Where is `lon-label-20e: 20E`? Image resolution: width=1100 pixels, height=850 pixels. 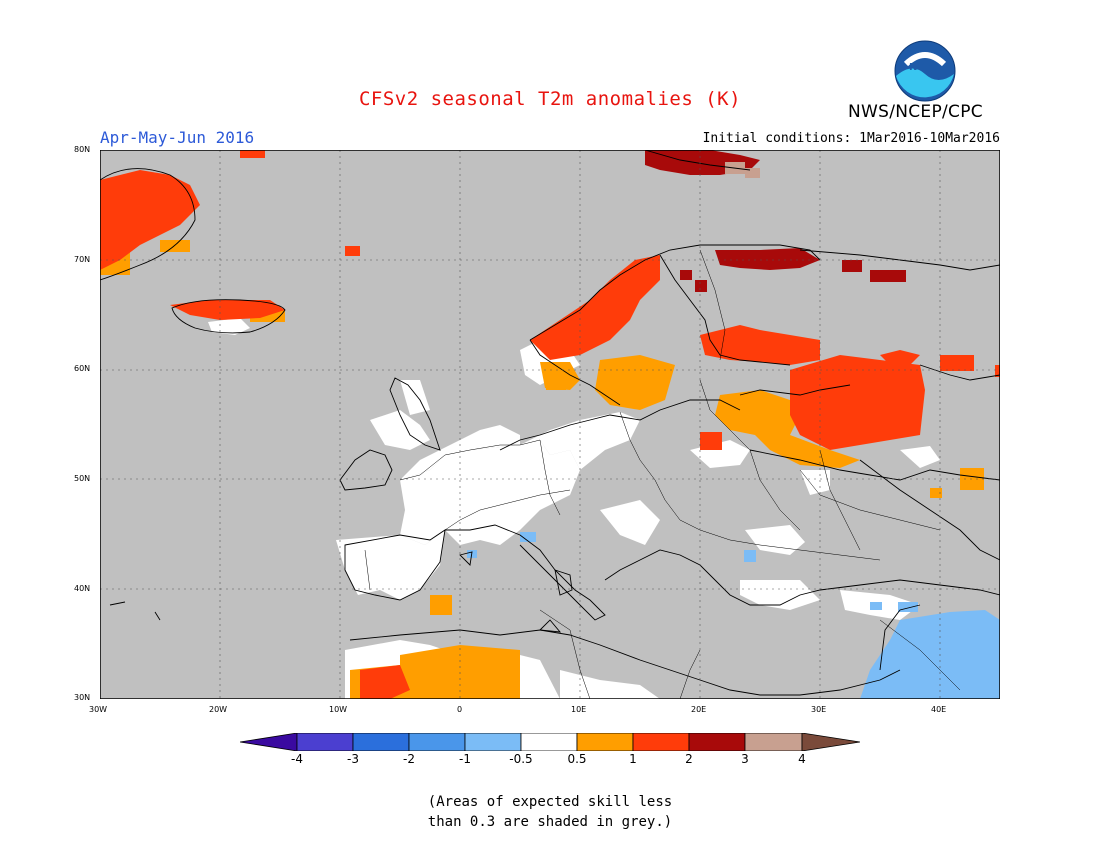
lon-label-20e: 20E is located at coordinates (699, 709).